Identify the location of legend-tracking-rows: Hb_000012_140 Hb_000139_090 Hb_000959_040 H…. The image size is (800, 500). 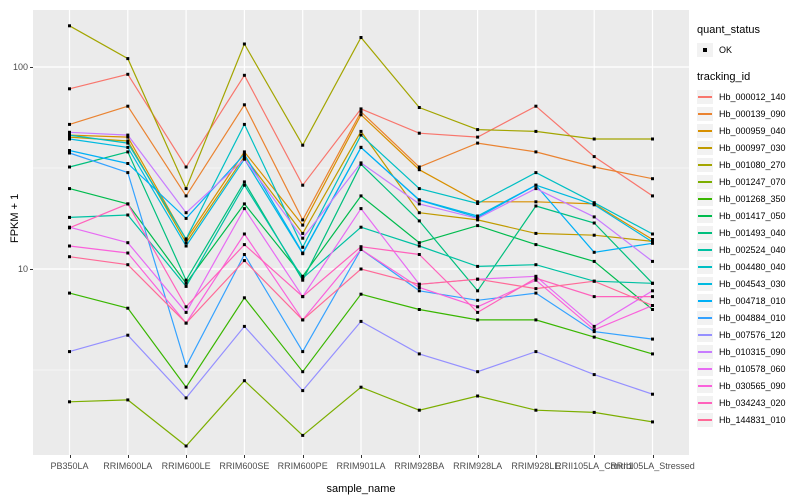
(748, 258).